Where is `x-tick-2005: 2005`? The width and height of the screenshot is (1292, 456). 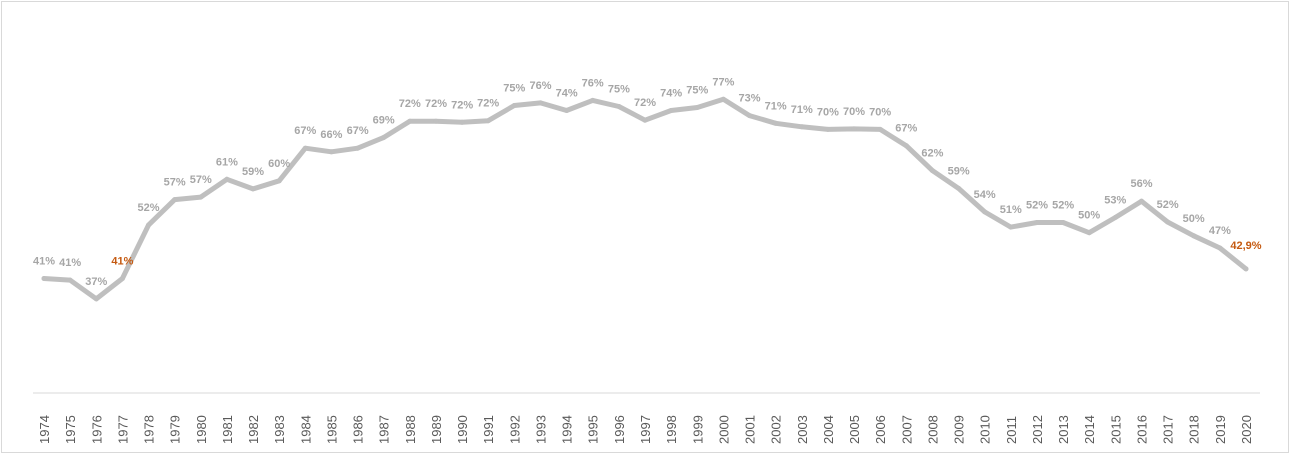
x-tick-2005: 2005 is located at coordinates (854, 429).